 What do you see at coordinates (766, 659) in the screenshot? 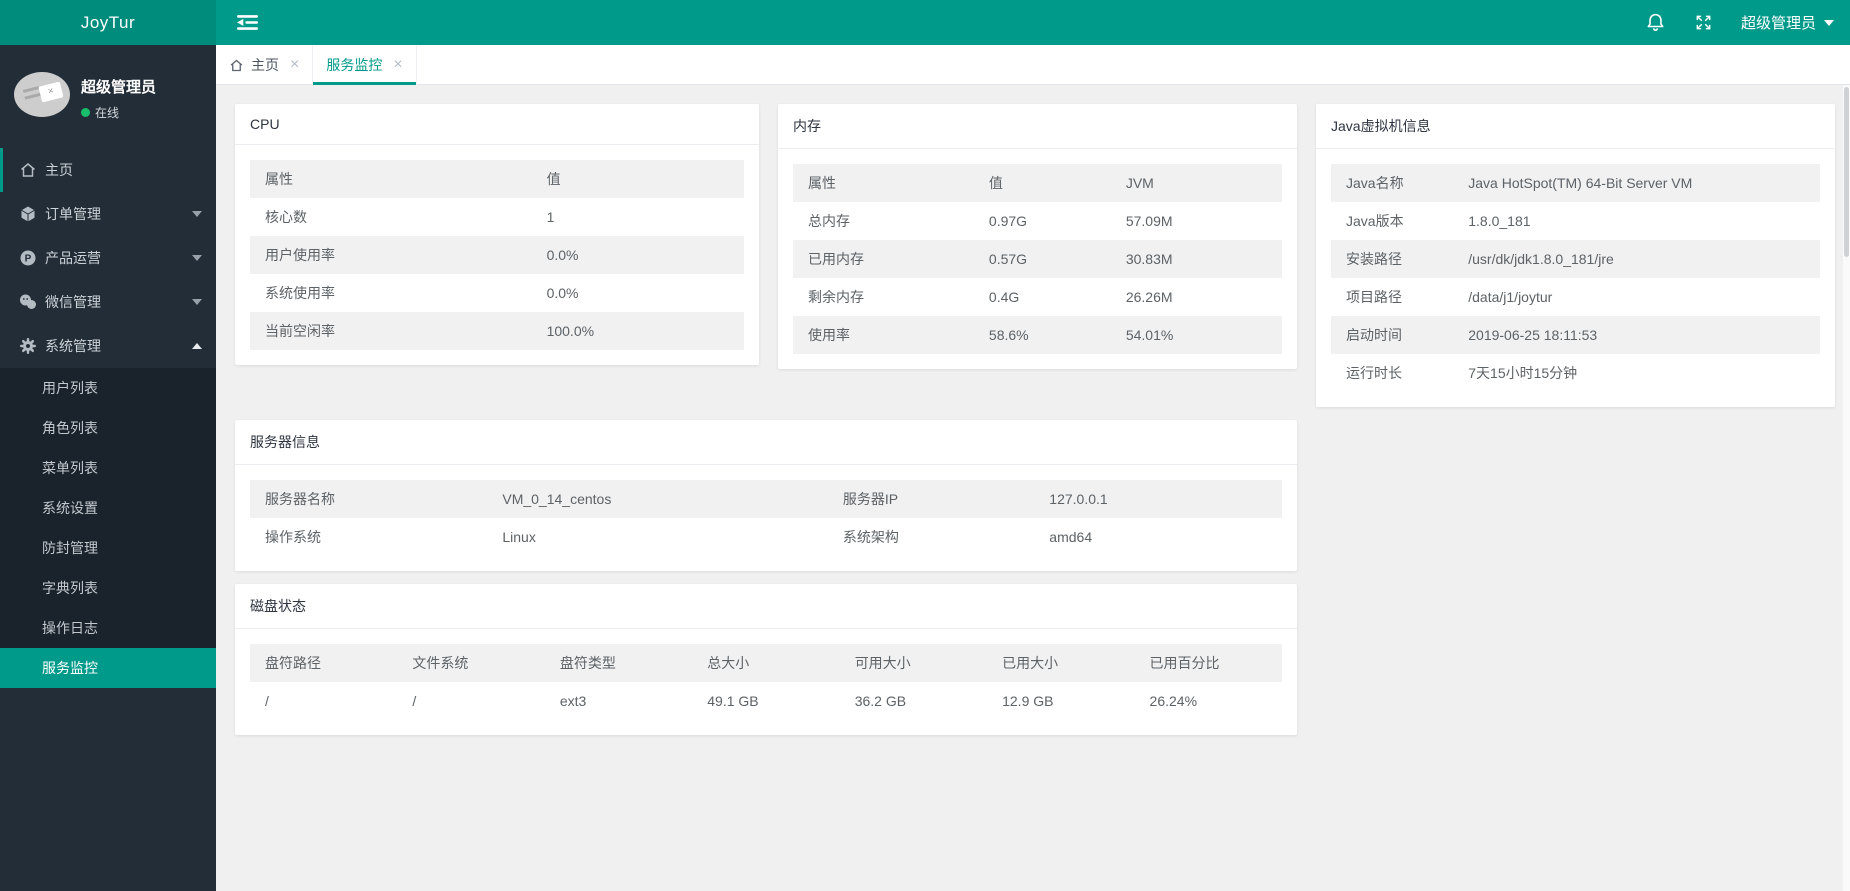
I see `disk-status-card: 磁盘状态 盘符路径 文件系统 盘符类型 总大小 可用大小 已用大小 已用百分比` at bounding box center [766, 659].